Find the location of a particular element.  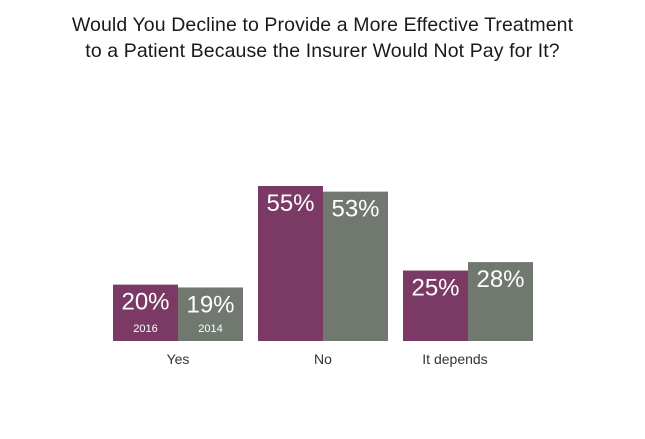

category-label-it-depends: It depends is located at coordinates (454, 359).